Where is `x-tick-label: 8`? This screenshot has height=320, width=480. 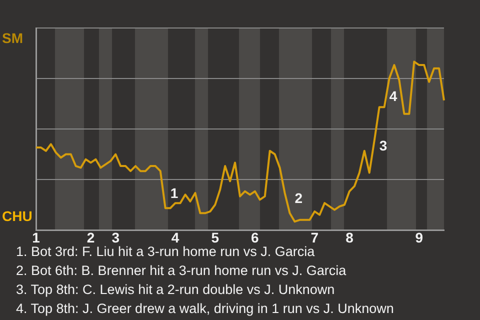
x-tick-label: 8 is located at coordinates (350, 237).